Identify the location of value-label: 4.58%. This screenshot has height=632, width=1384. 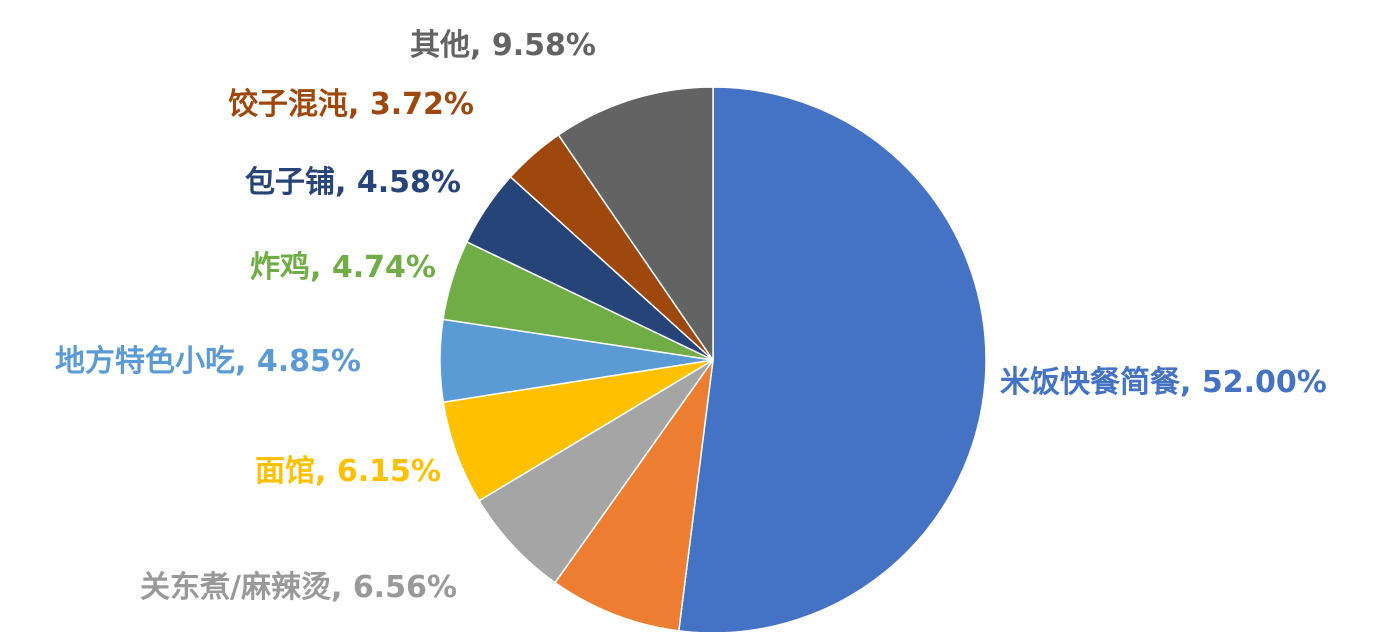
(409, 182).